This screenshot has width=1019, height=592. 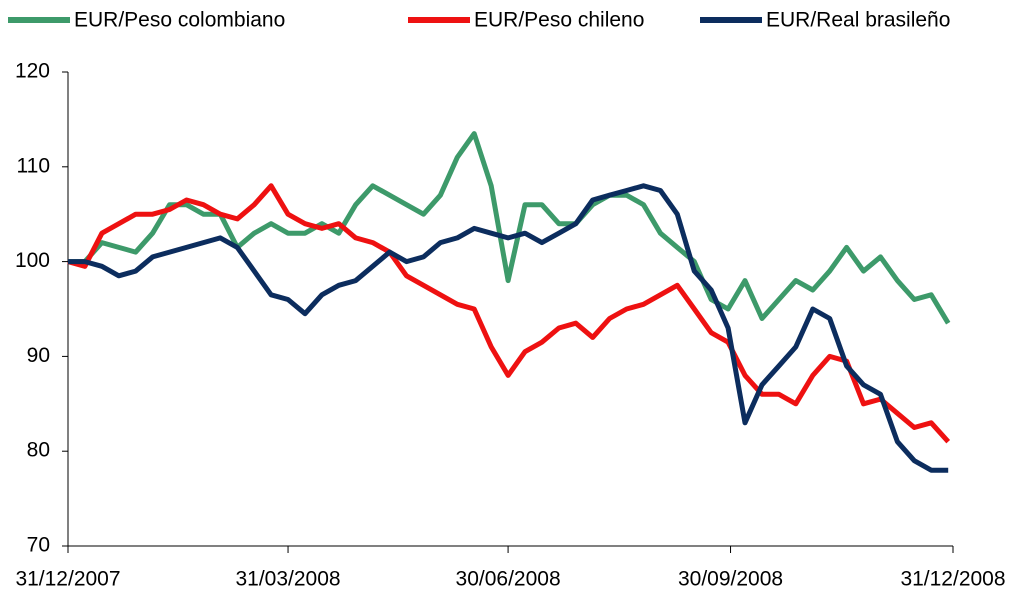 I want to click on y-tick-label: 120, so click(x=32, y=71).